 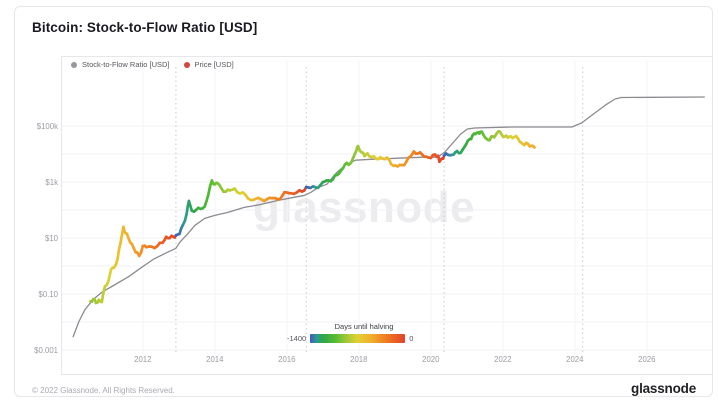 I want to click on y-axis-label: $0.001, so click(x=46, y=350).